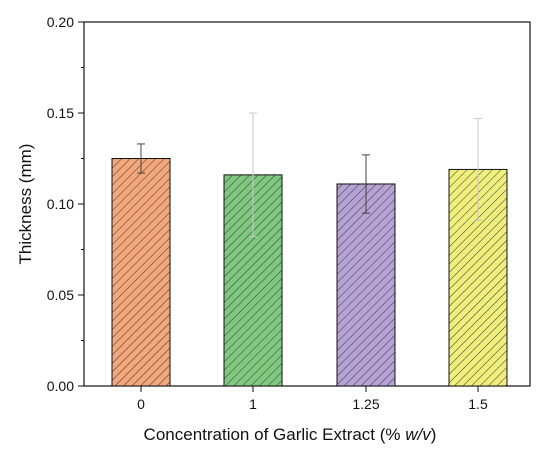 This screenshot has height=452, width=550. Describe the element at coordinates (365, 404) in the screenshot. I see `x-tick-label-2: 1.25` at that location.